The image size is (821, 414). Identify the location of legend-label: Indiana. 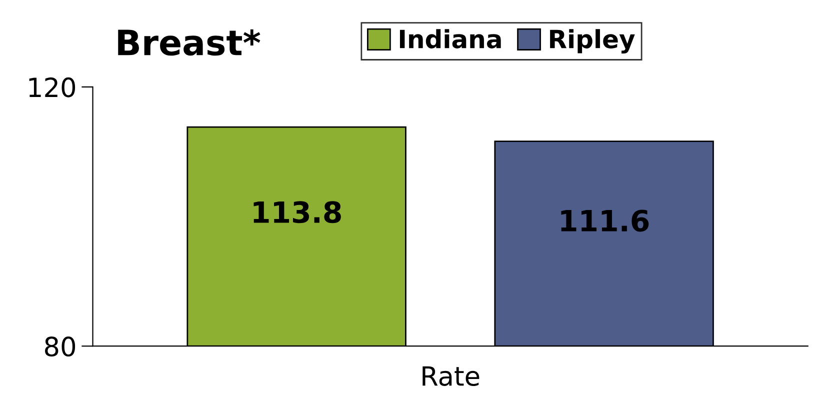
(450, 38).